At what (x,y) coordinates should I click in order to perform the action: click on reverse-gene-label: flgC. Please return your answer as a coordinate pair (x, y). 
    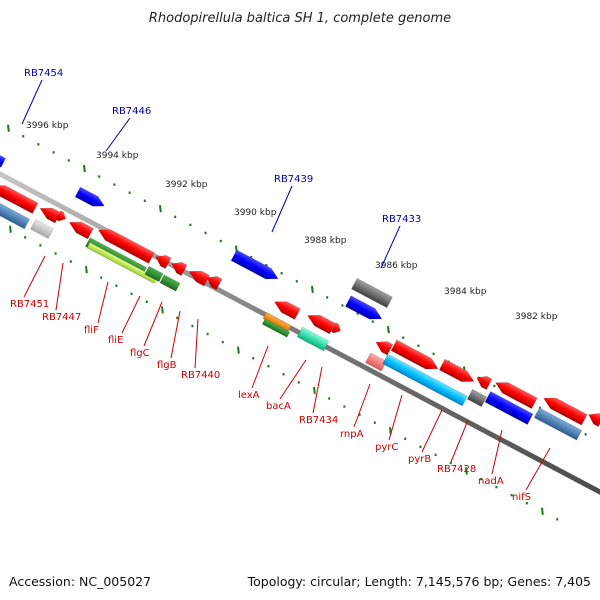
    Looking at the image, I should click on (140, 353).